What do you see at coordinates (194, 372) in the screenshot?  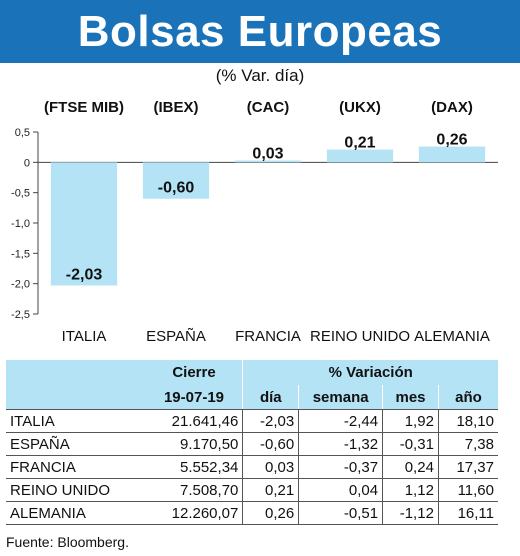 I see `header-cierre: Cierre` at bounding box center [194, 372].